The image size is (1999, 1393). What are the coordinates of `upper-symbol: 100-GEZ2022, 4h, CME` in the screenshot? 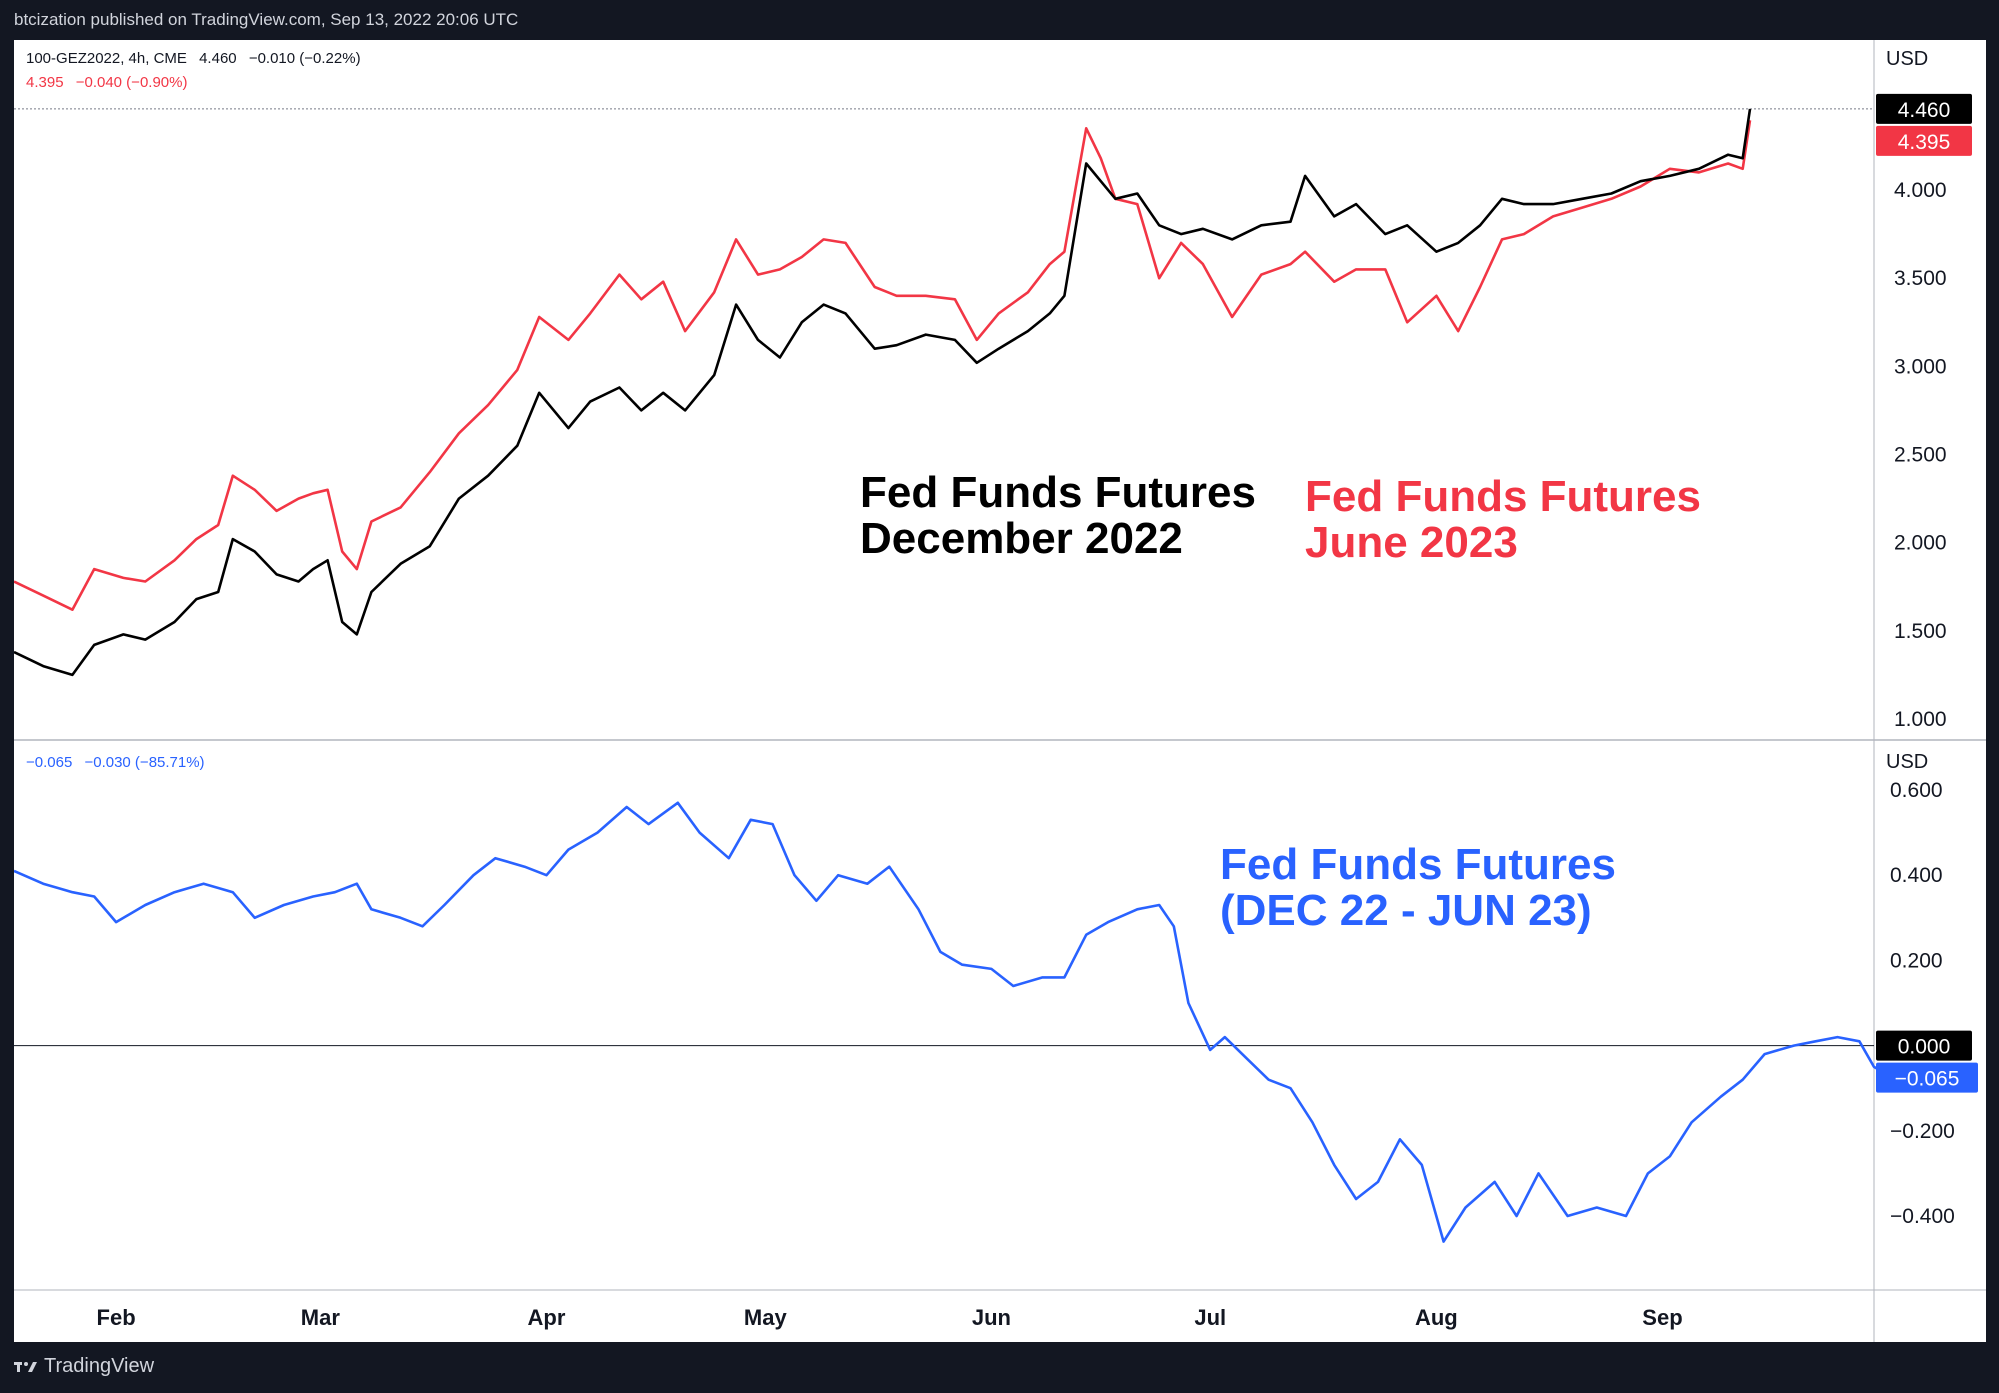 It's located at (106, 58).